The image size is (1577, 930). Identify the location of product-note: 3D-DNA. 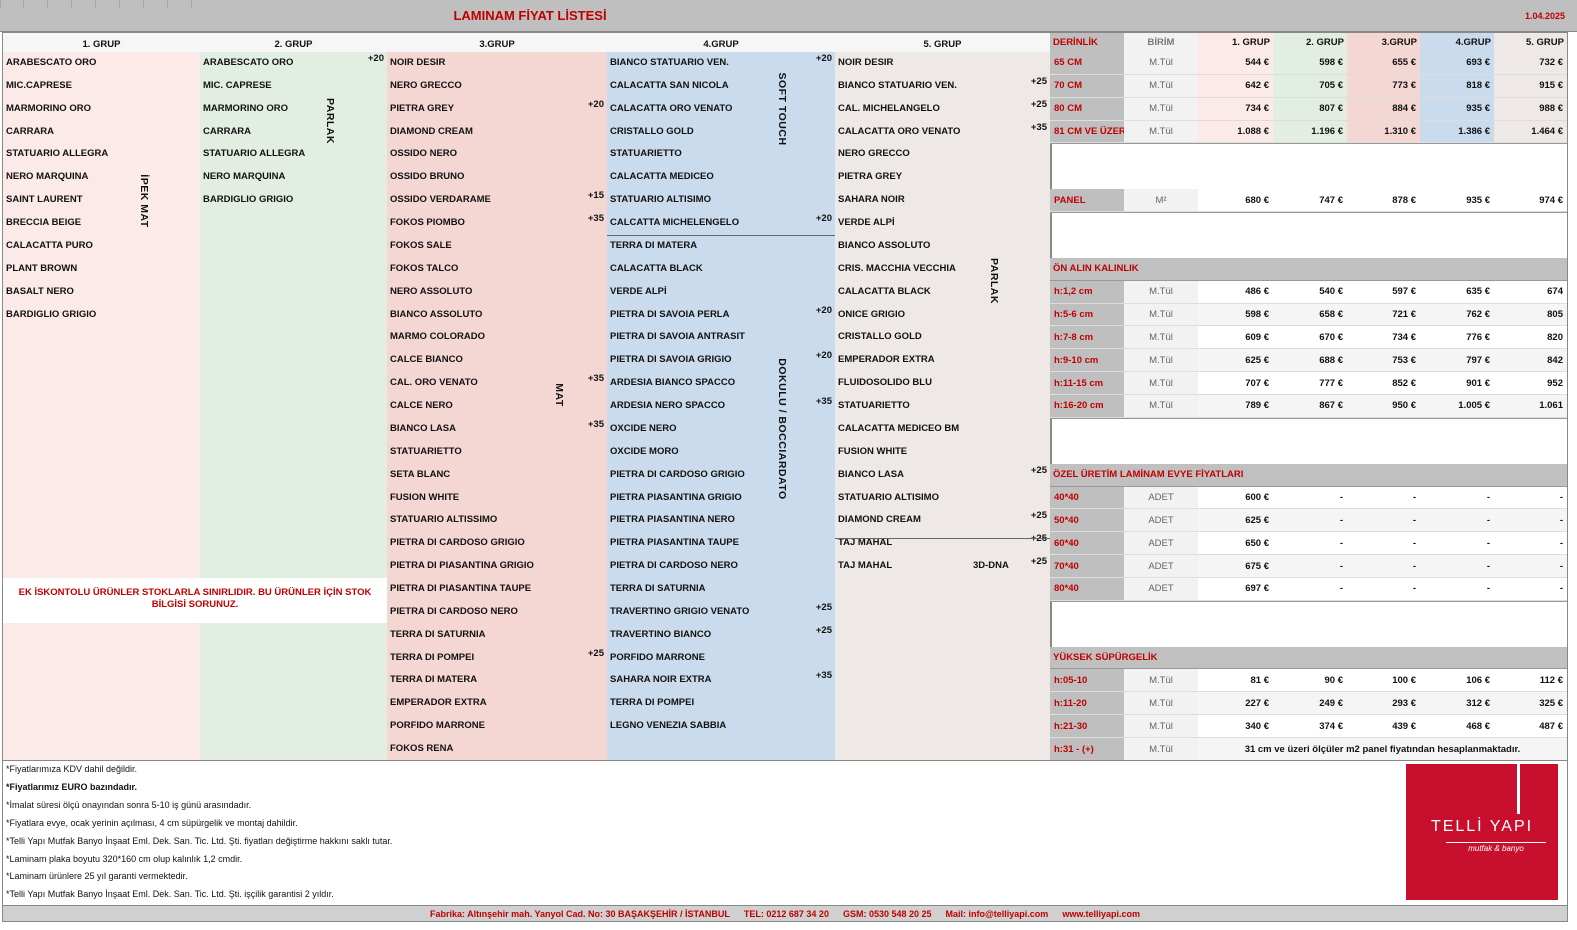
(991, 566).